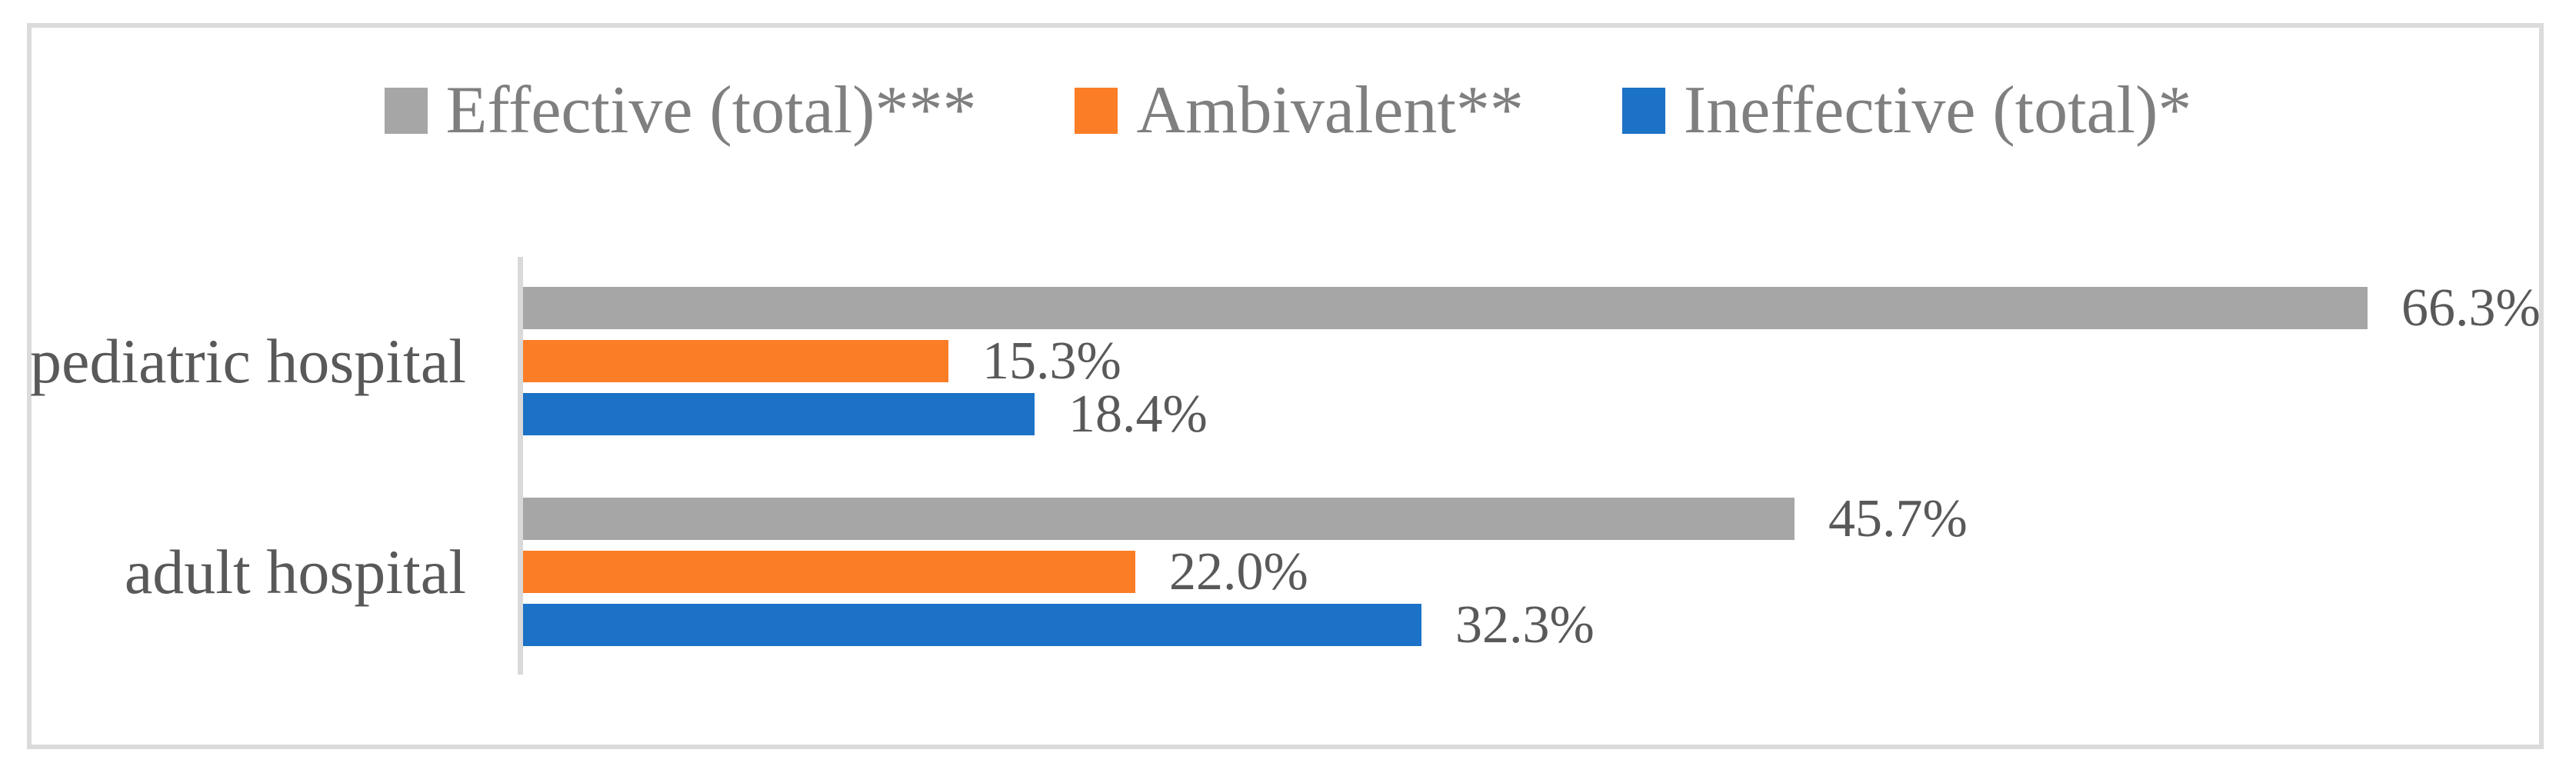 The image size is (2576, 773). What do you see at coordinates (1525, 625) in the screenshot?
I see `value-label-adult-hospital-series-2: 32.3%` at bounding box center [1525, 625].